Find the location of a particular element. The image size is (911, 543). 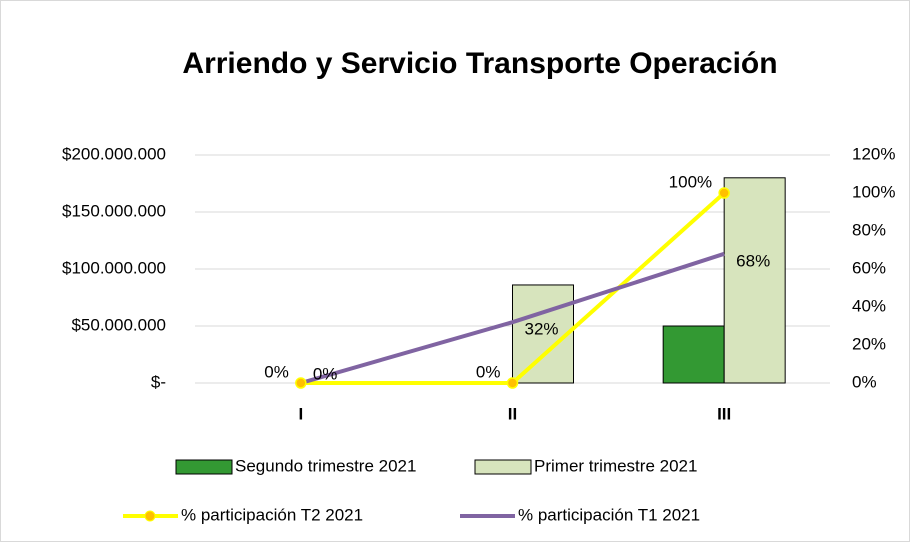

legend-label: Primer trimestre 2021 is located at coordinates (615, 465).